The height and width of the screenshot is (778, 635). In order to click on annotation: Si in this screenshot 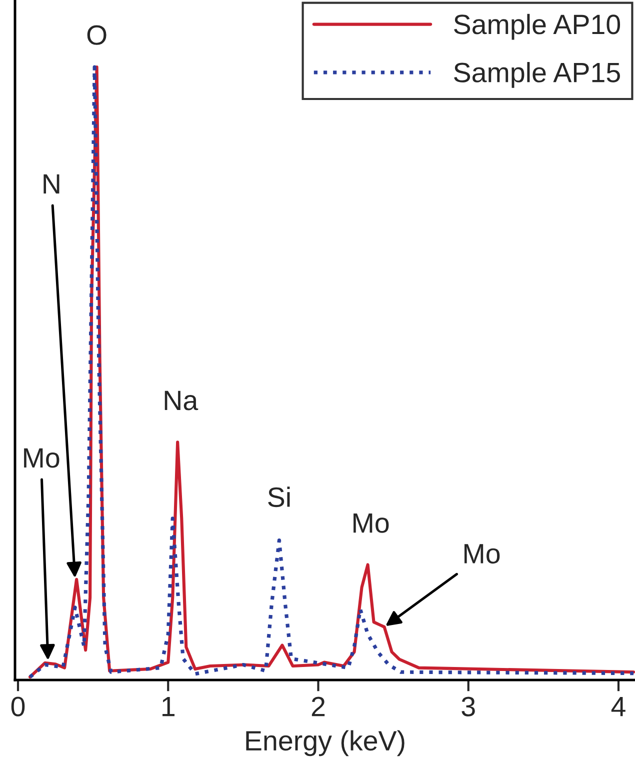, I will do `click(279, 497)`.